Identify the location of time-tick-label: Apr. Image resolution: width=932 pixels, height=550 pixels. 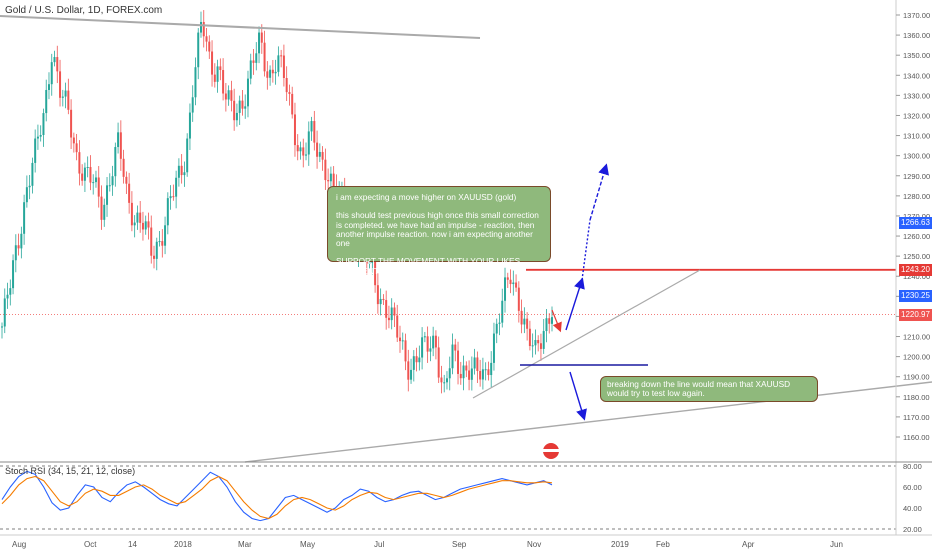
(748, 544).